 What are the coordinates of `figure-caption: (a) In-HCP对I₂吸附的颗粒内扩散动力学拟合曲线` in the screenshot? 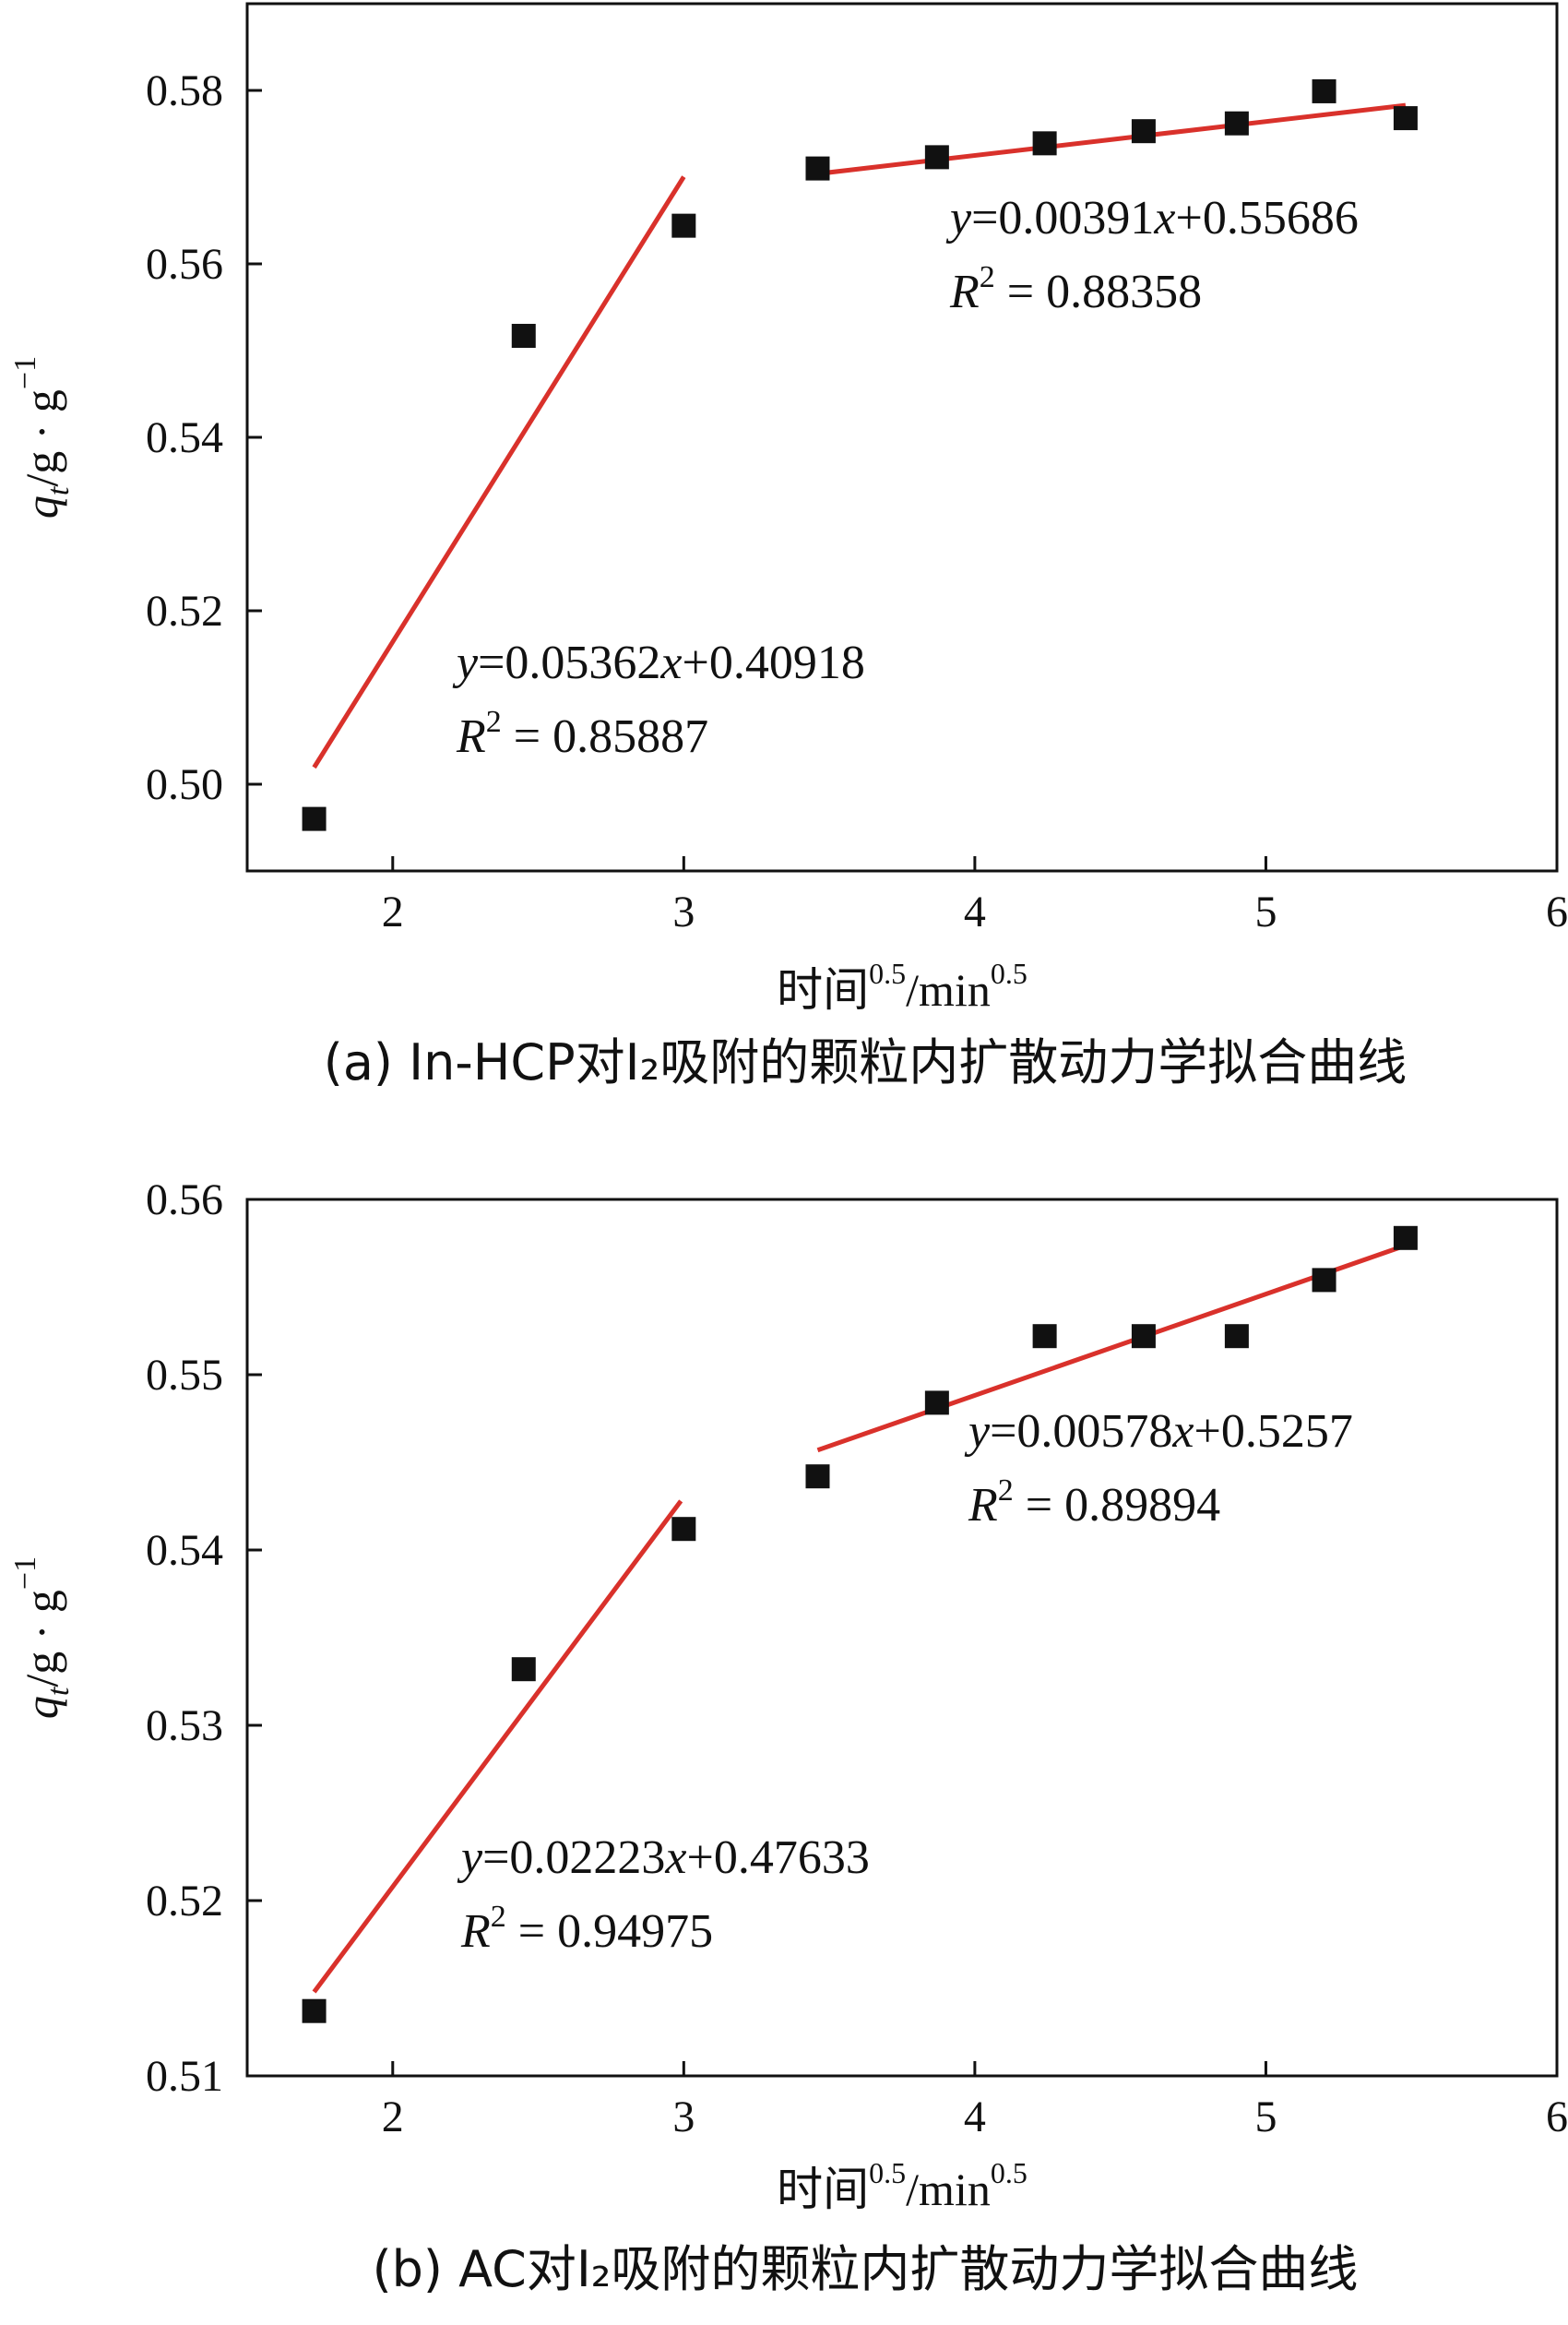 It's located at (865, 1062).